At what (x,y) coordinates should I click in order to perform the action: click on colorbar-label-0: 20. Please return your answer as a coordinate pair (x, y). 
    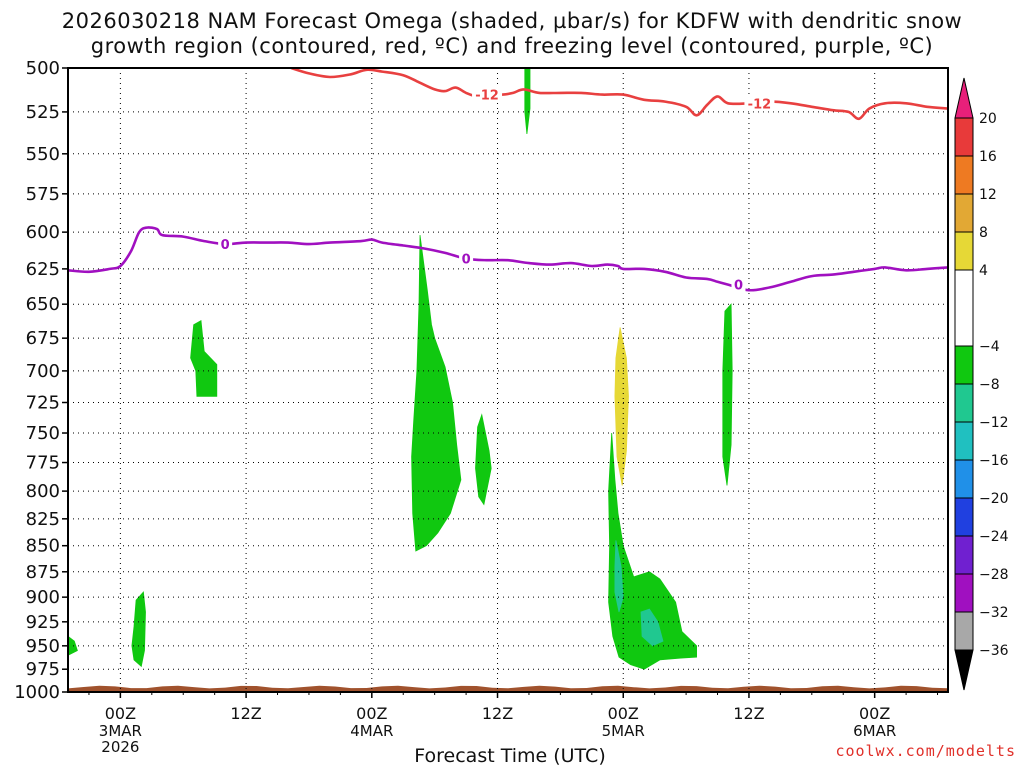
    Looking at the image, I should click on (988, 119).